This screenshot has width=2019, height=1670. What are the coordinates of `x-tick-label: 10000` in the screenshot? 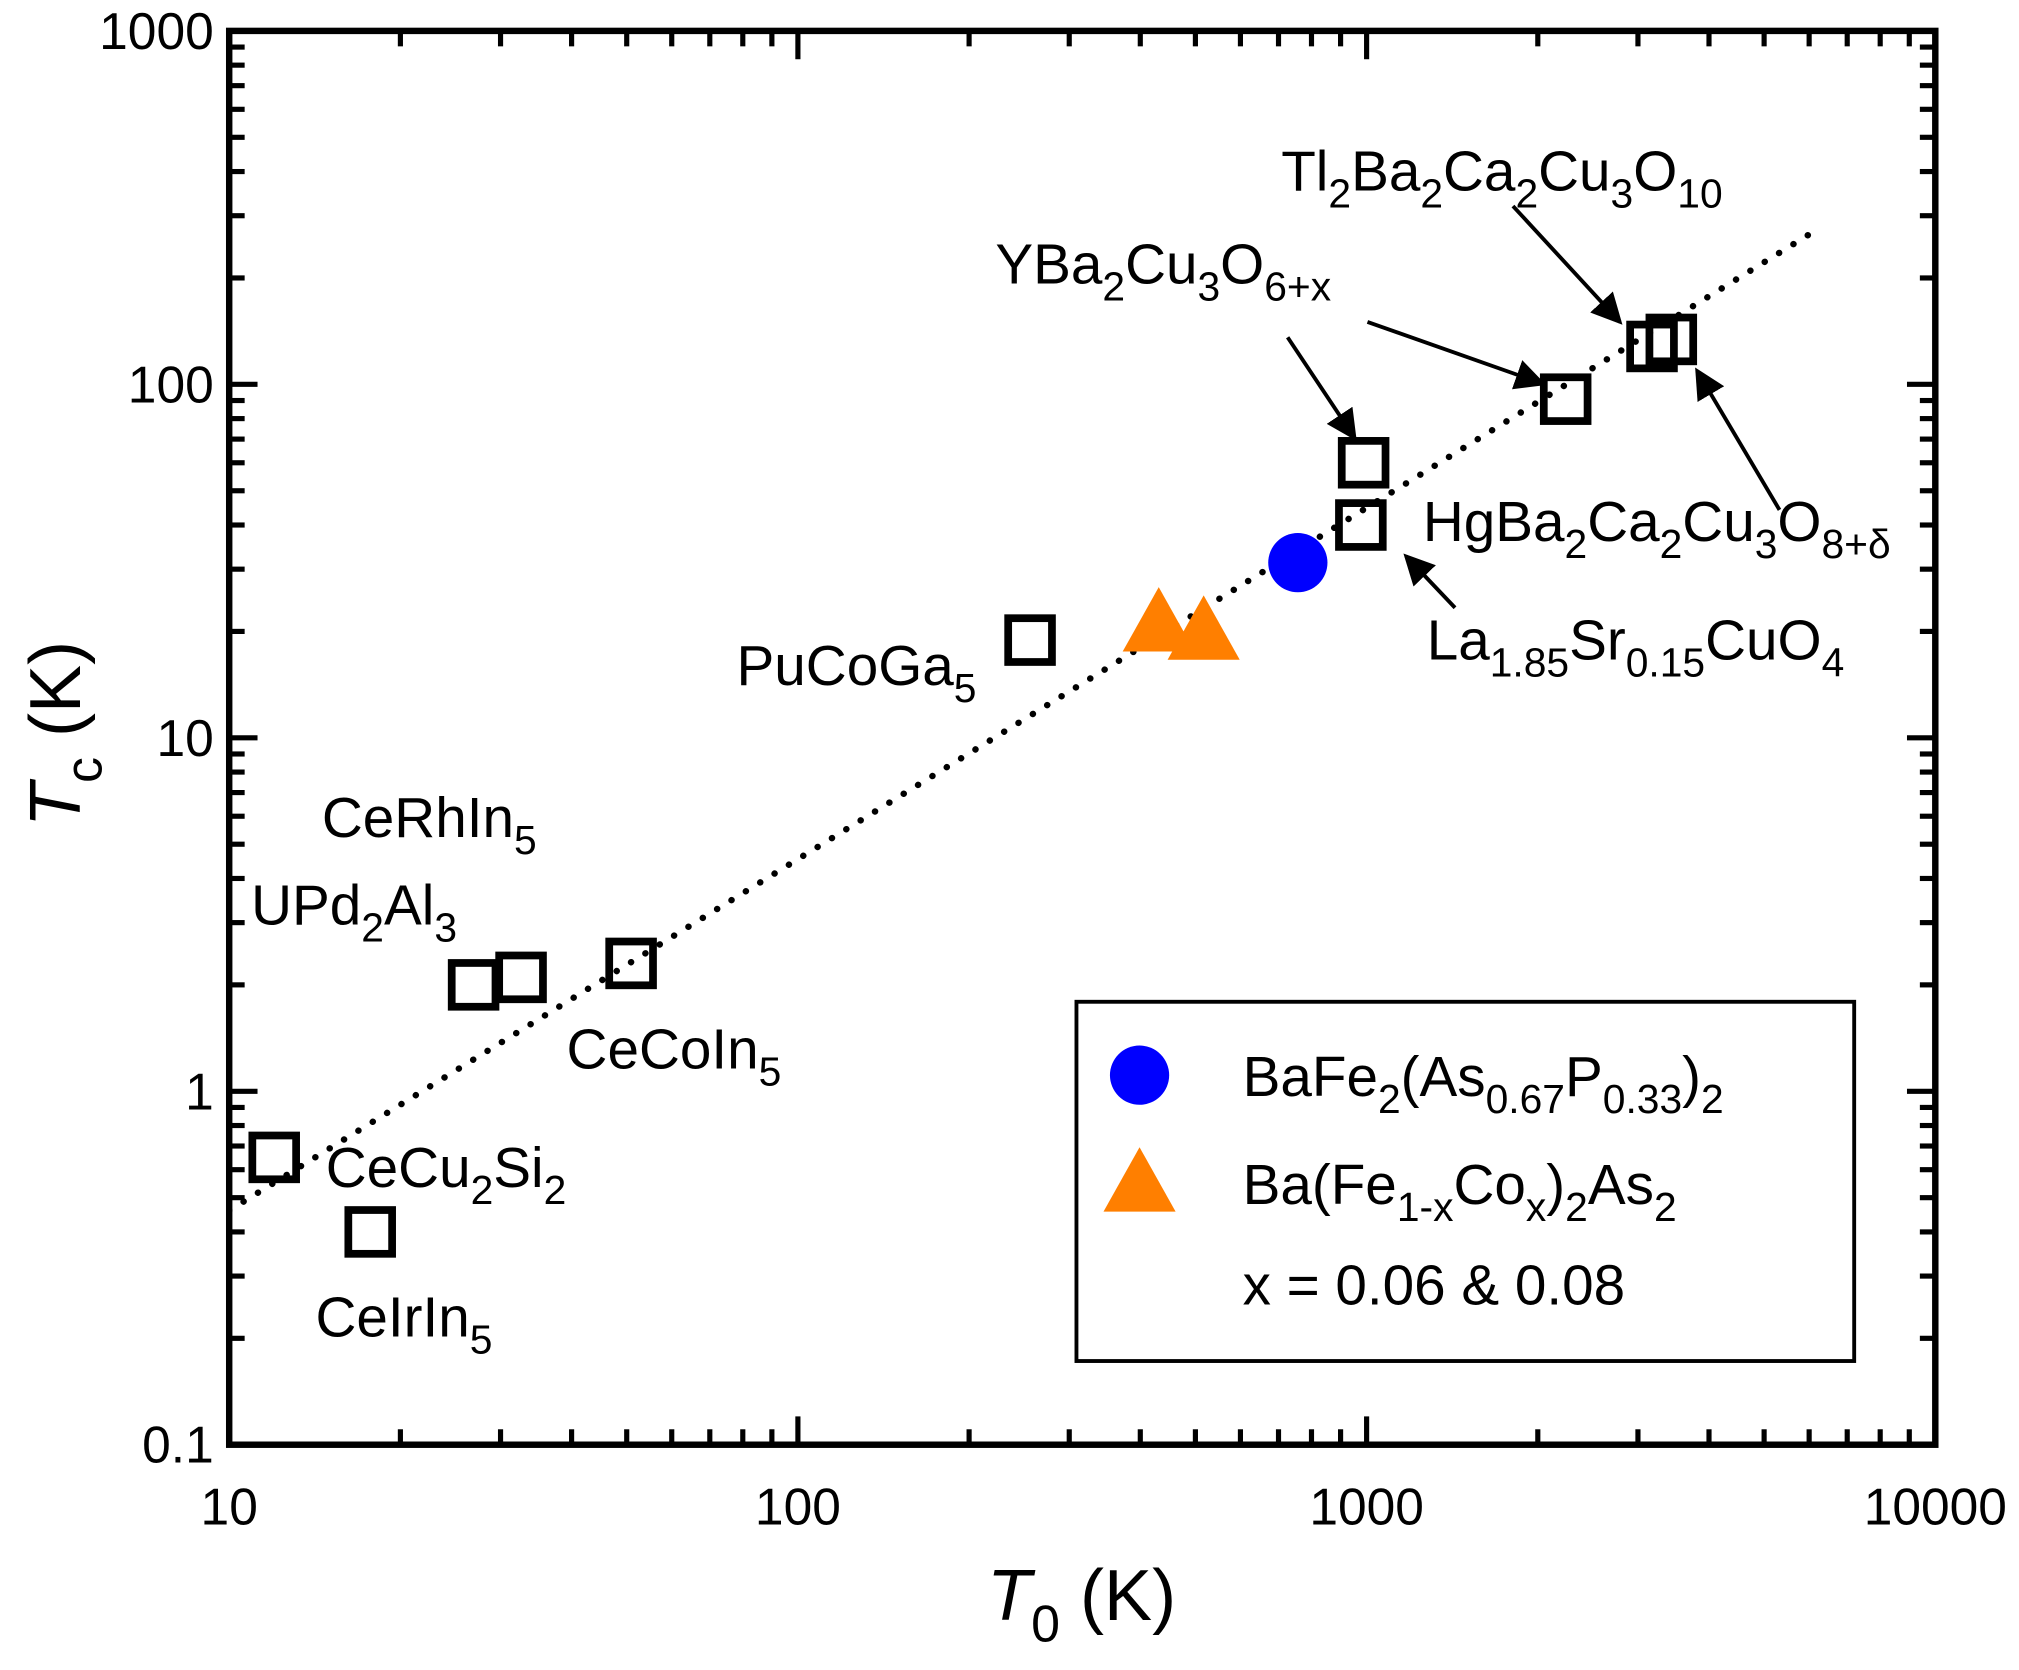 It's located at (1935, 1507).